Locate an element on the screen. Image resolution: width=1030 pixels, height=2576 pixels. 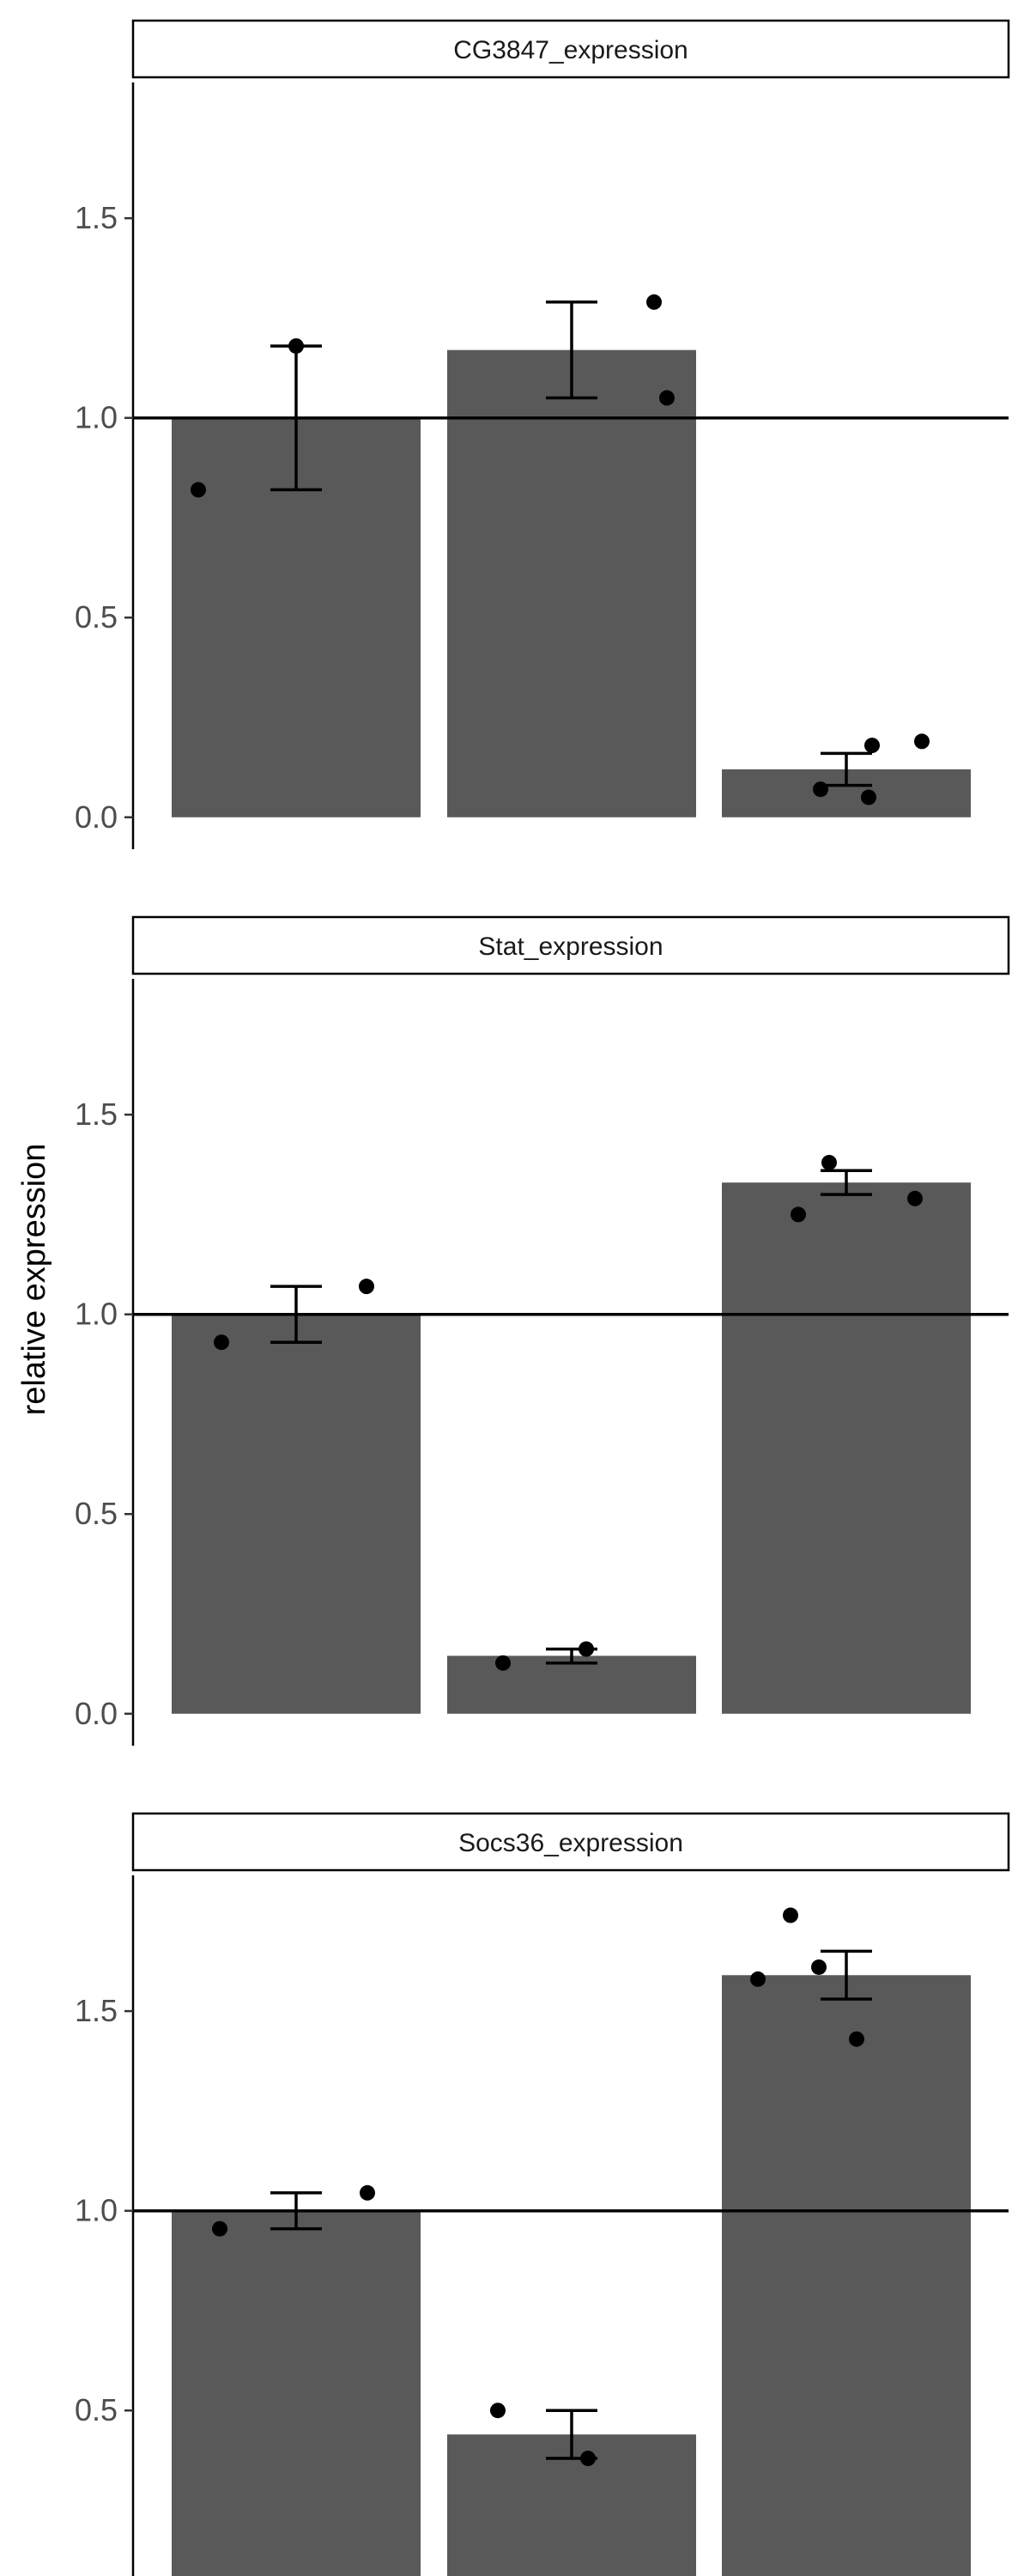
facet-title: Stat_expression is located at coordinates (570, 947).